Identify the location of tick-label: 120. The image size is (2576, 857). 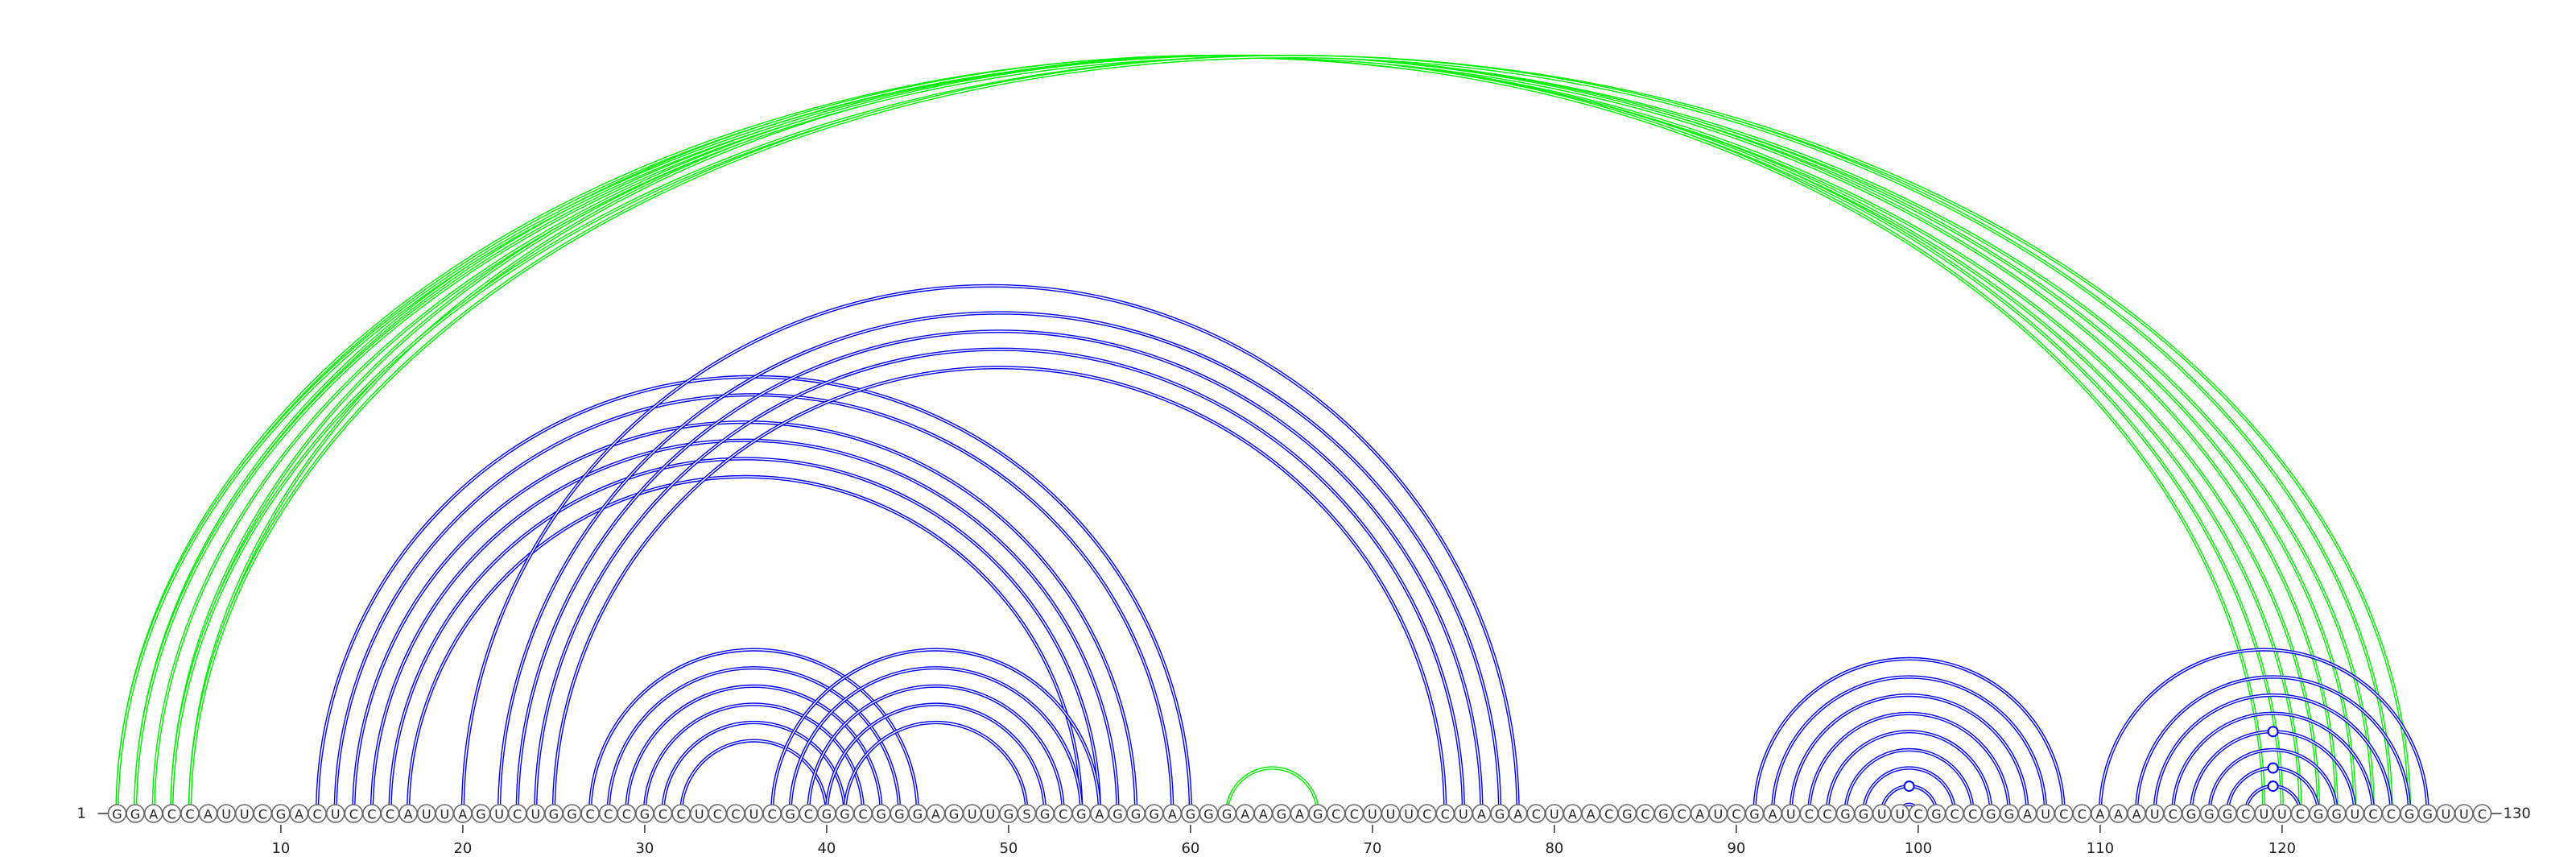
(2282, 849).